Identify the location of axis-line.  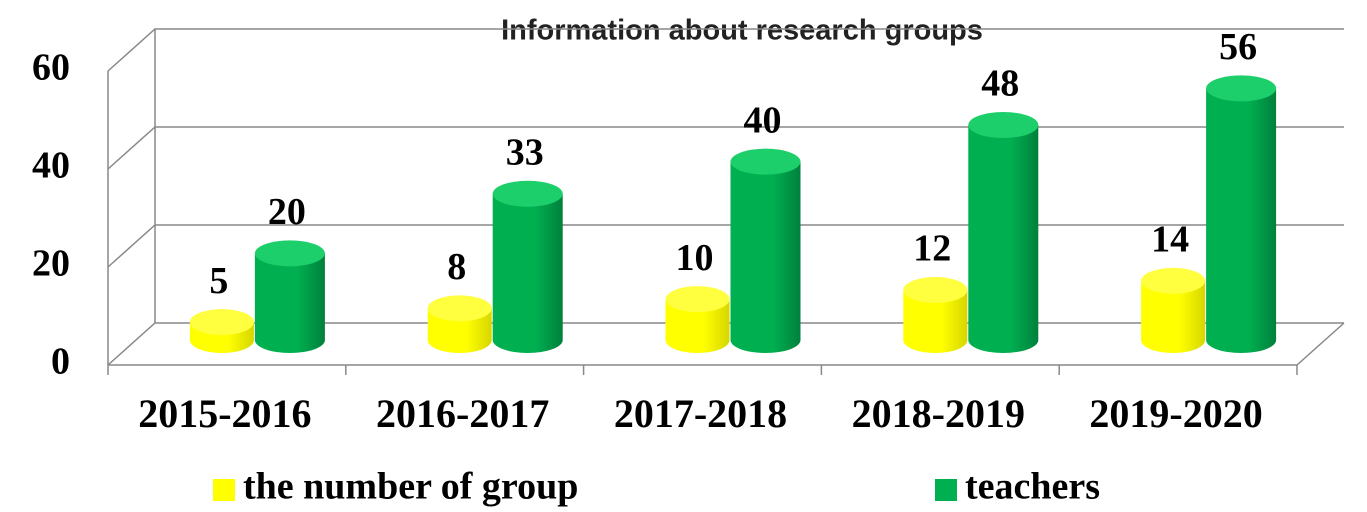
(1320, 344).